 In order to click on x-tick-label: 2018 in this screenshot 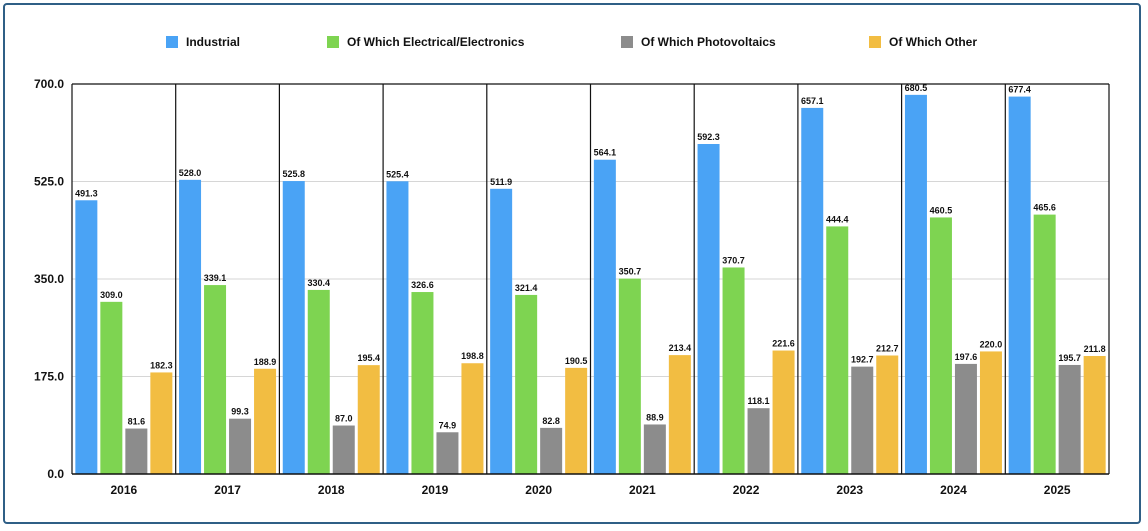, I will do `click(331, 490)`.